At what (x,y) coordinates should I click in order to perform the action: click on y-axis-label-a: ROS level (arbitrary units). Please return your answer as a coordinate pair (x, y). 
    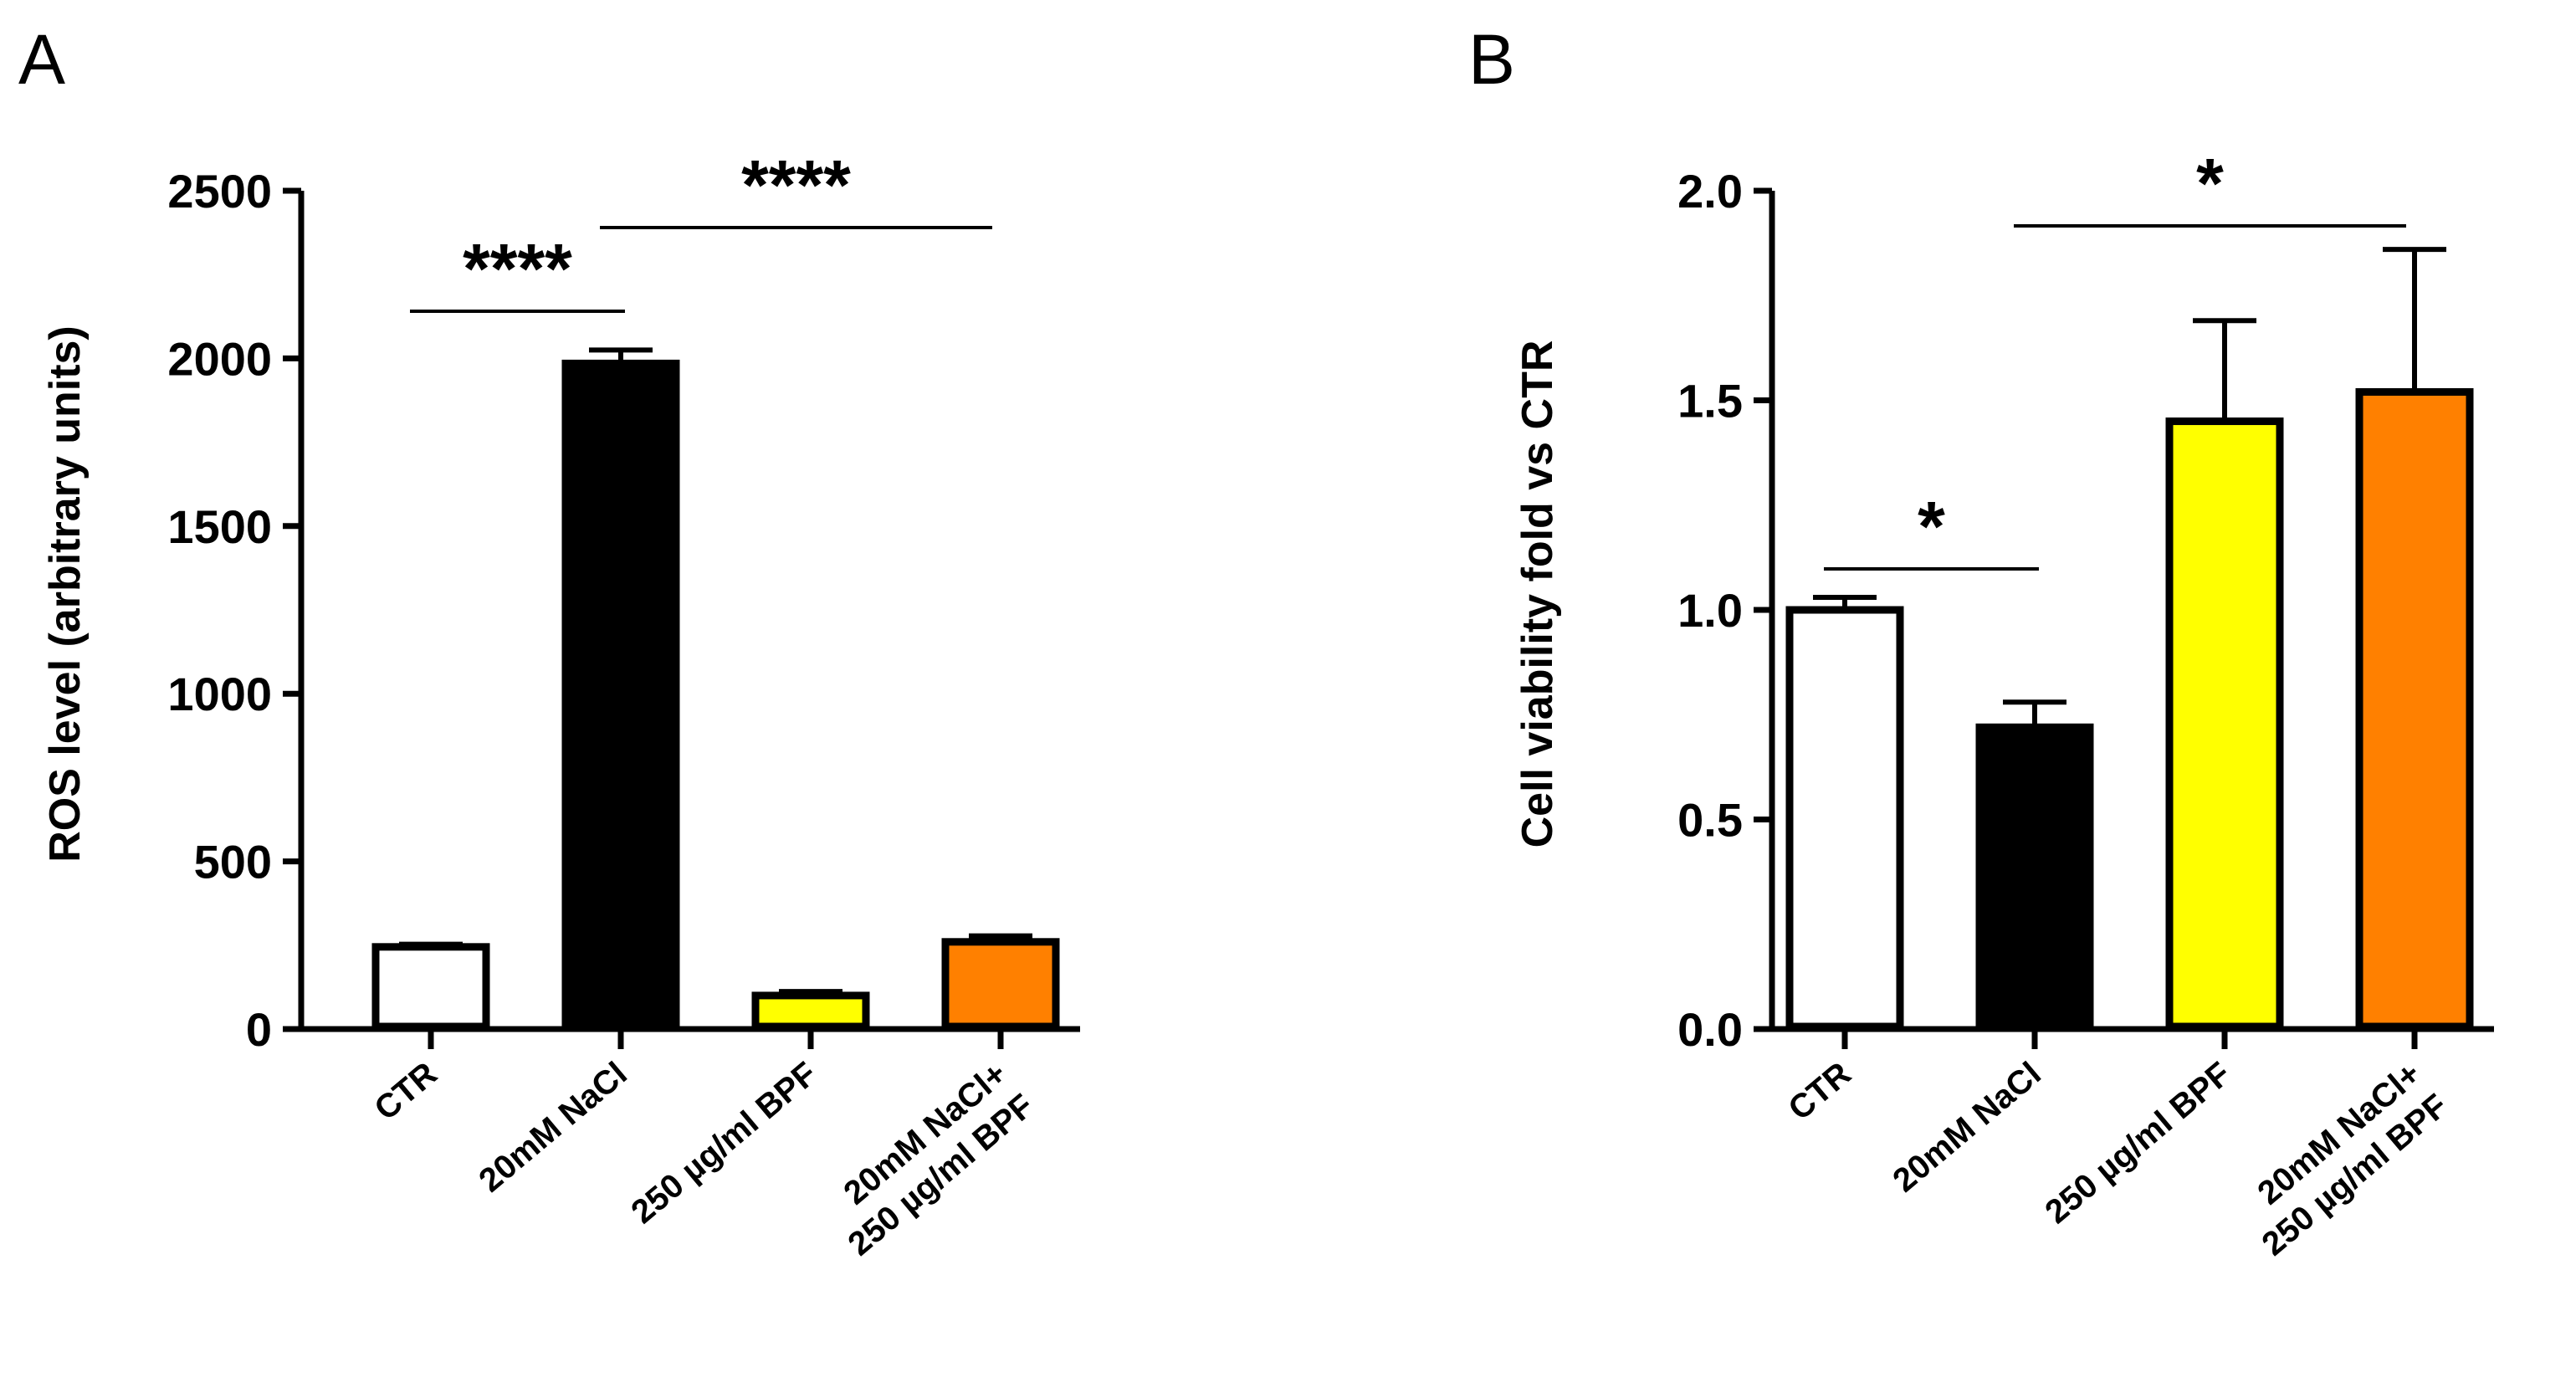
    Looking at the image, I should click on (65, 594).